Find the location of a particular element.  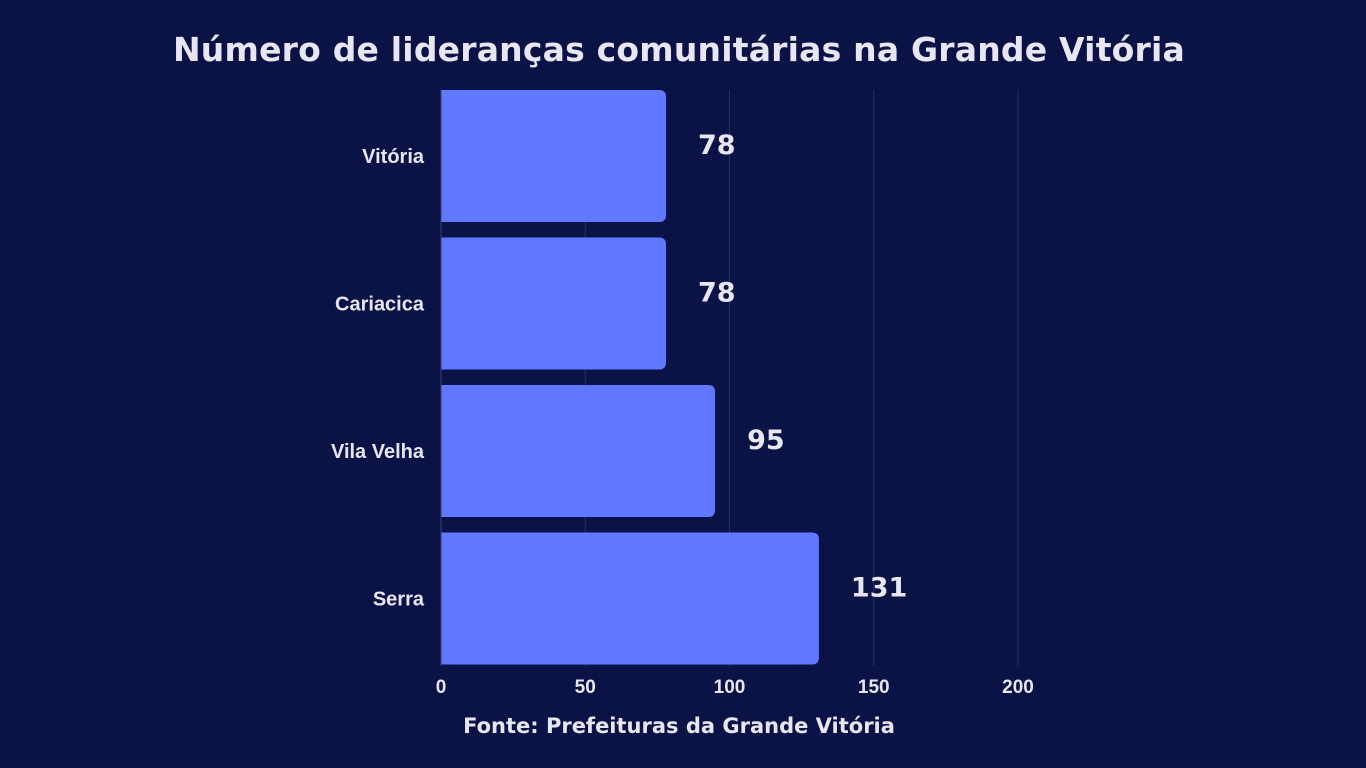

category-label: Serra is located at coordinates (399, 600).